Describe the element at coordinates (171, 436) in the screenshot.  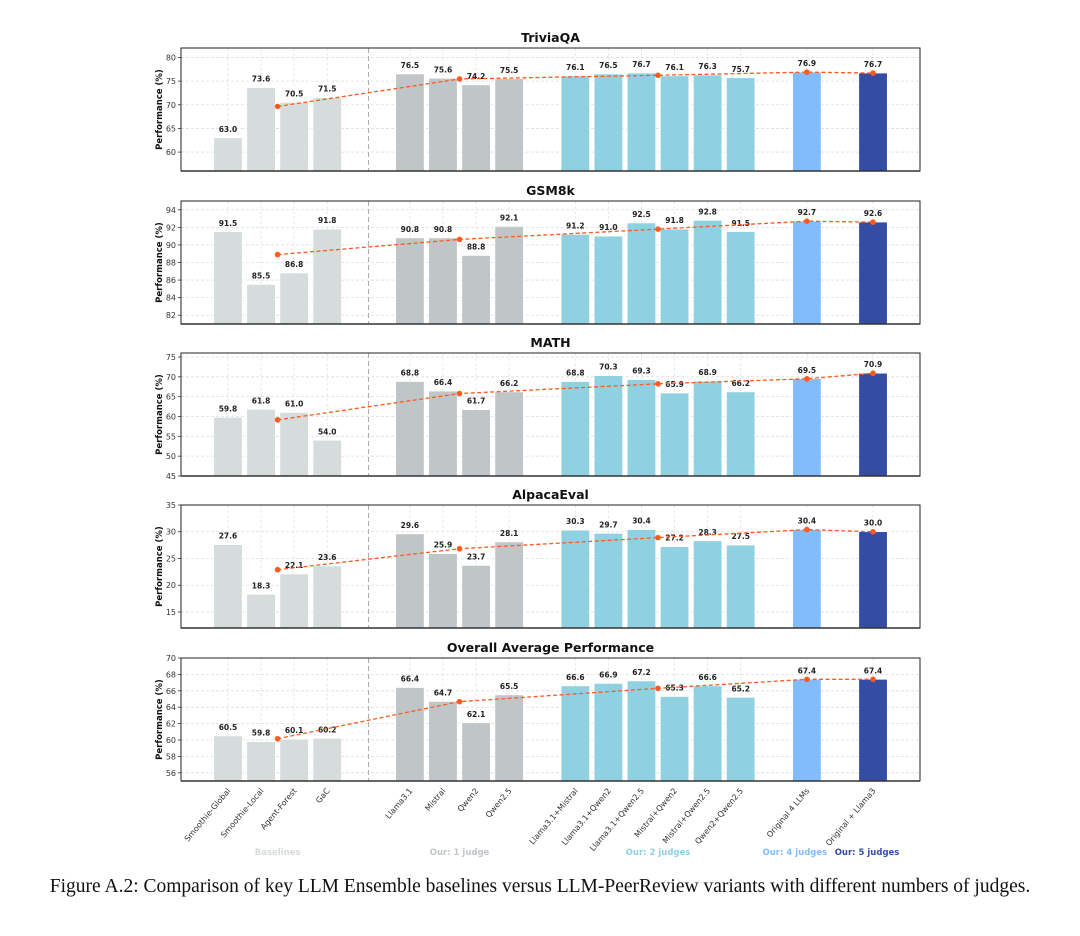
I see `y-tick-label: 55` at that location.